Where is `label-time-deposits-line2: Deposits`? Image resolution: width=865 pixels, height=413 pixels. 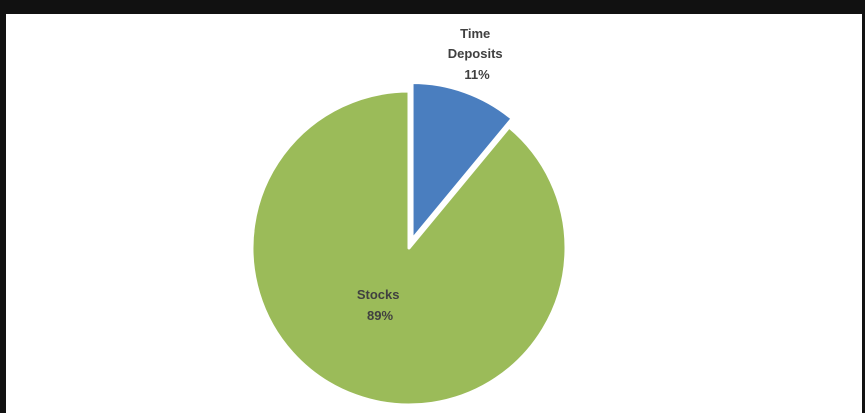
label-time-deposits-line2: Deposits is located at coordinates (475, 53).